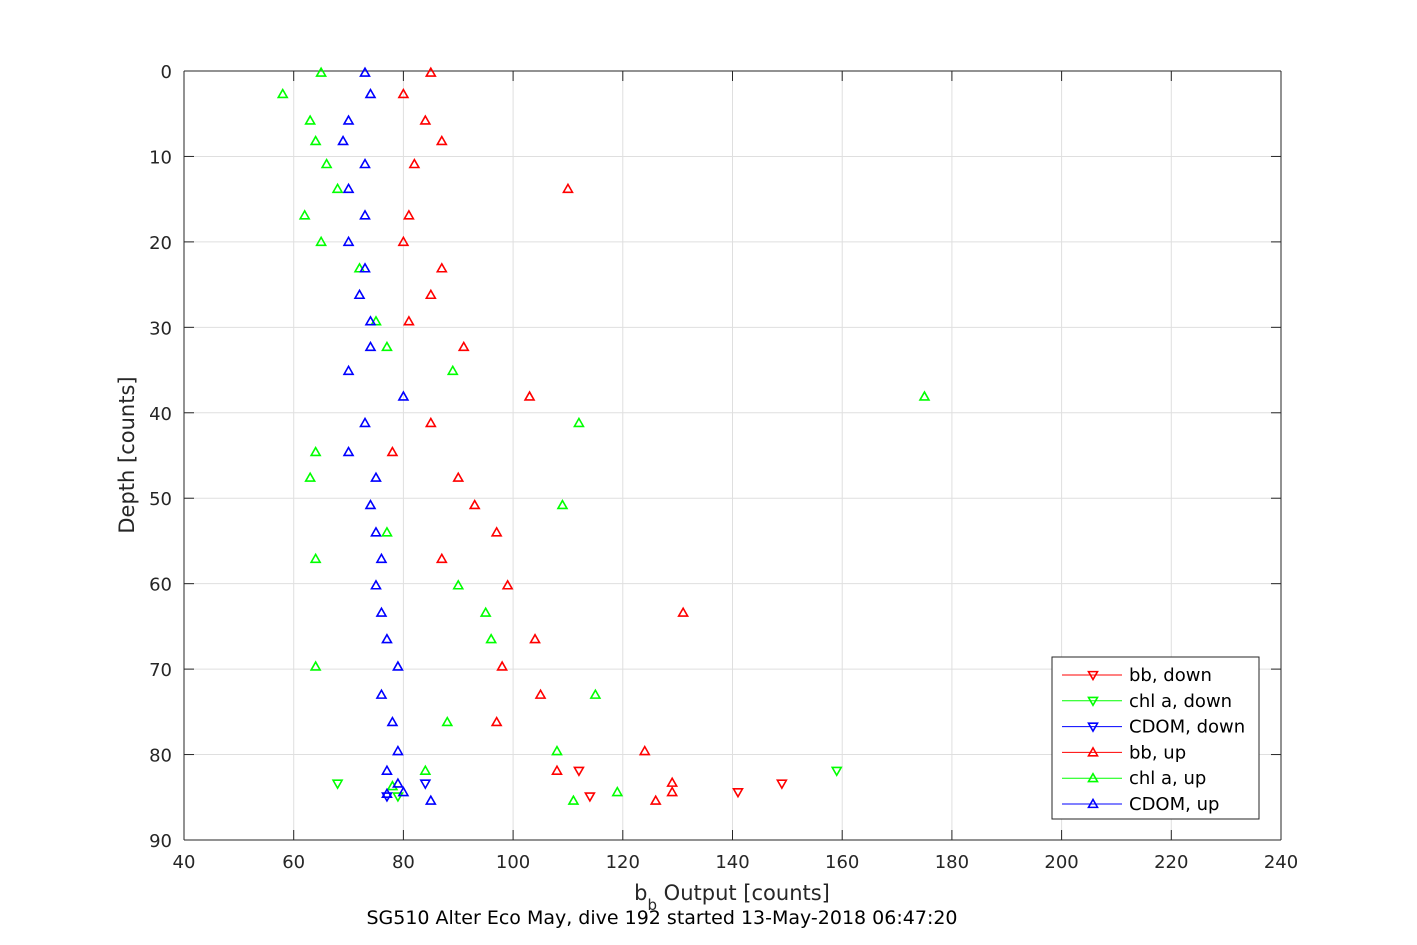 The height and width of the screenshot is (945, 1417). Describe the element at coordinates (160, 756) in the screenshot. I see `y-tick-label: 80` at that location.